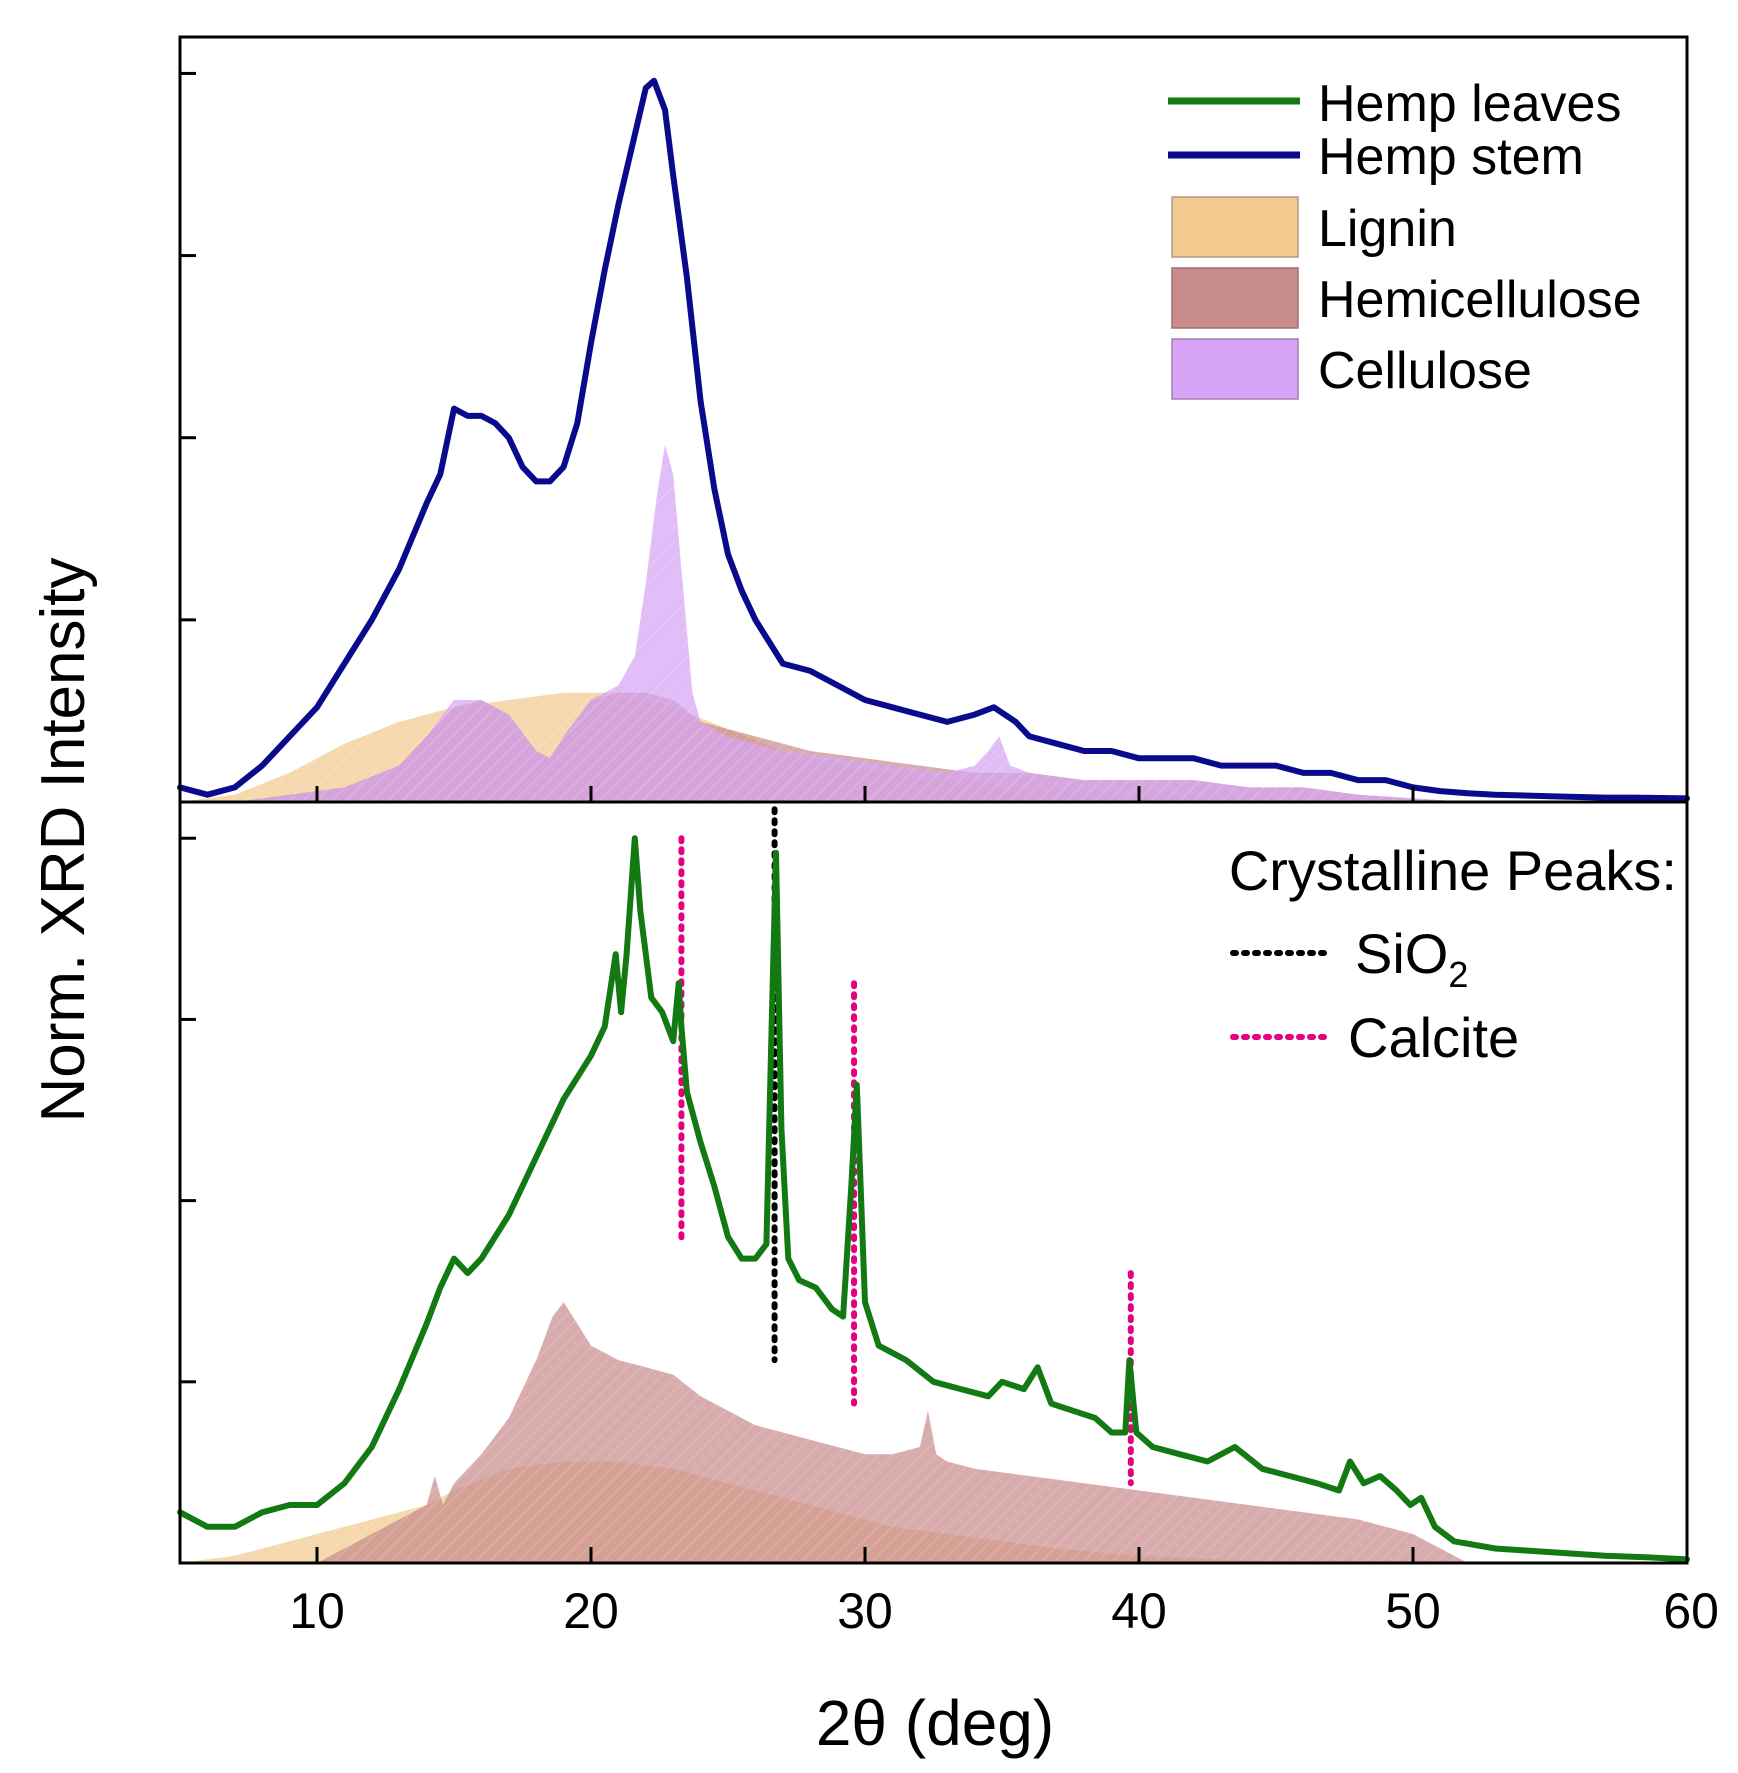  What do you see at coordinates (906, 1146) in the screenshot?
I see `bottom-panel-reference-lines` at bounding box center [906, 1146].